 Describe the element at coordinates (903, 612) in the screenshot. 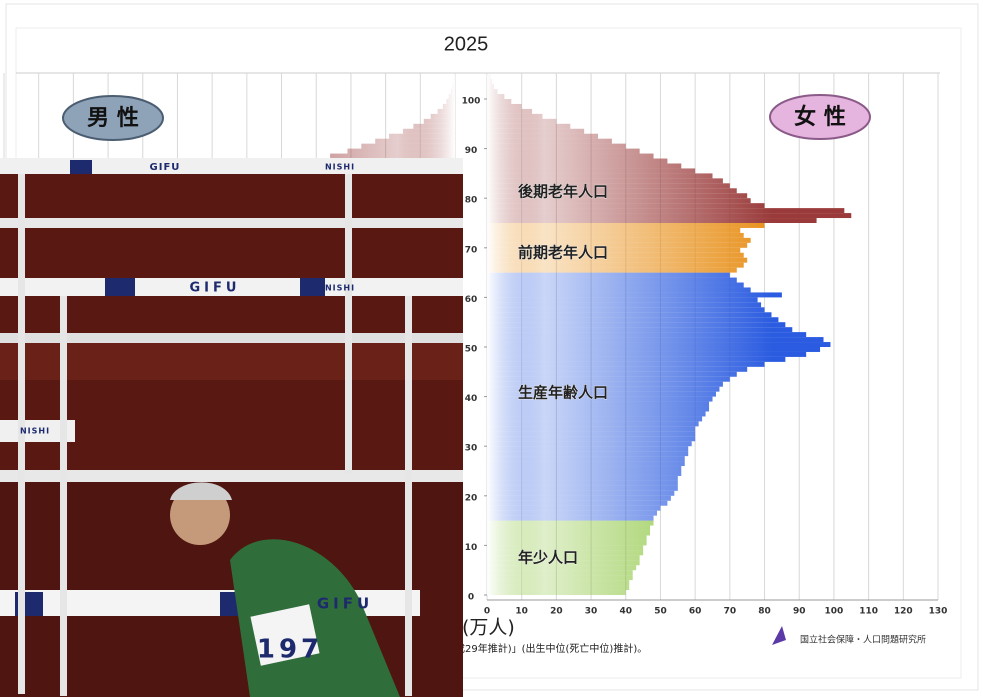

I see `x-tick-label: 120` at that location.